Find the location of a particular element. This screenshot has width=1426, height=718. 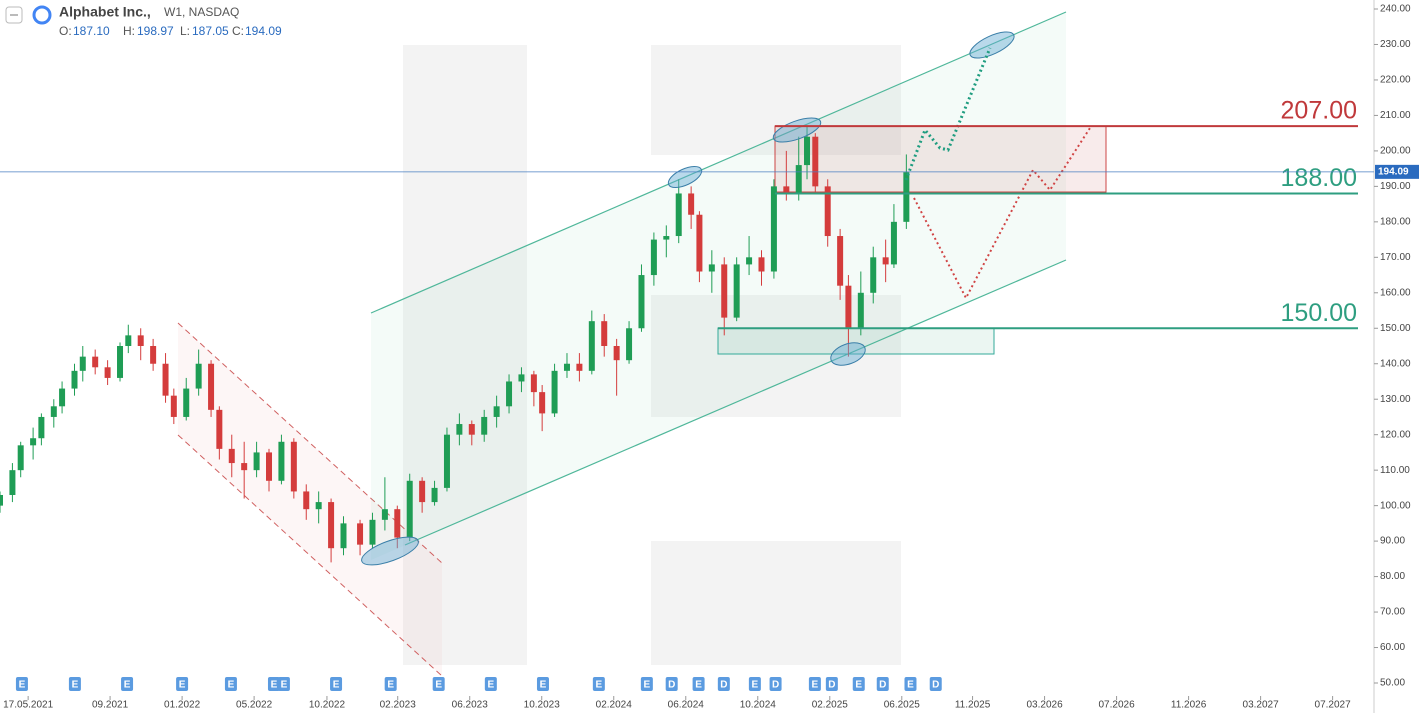

level-label: 188.00 is located at coordinates (1319, 178).